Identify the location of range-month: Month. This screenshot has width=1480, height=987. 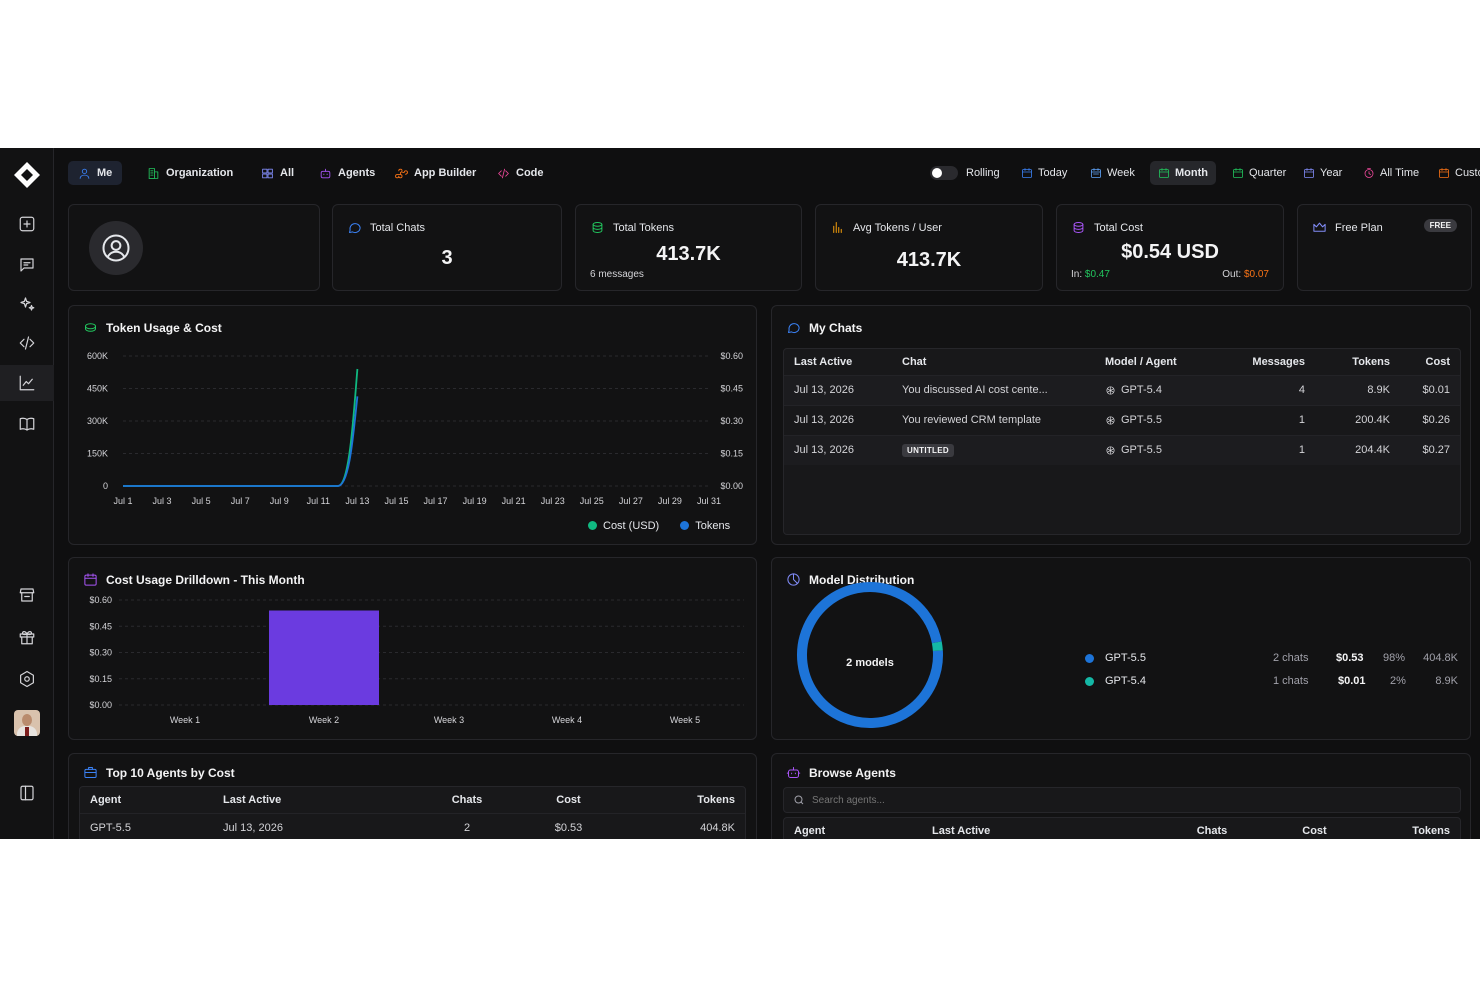
(1183, 173).